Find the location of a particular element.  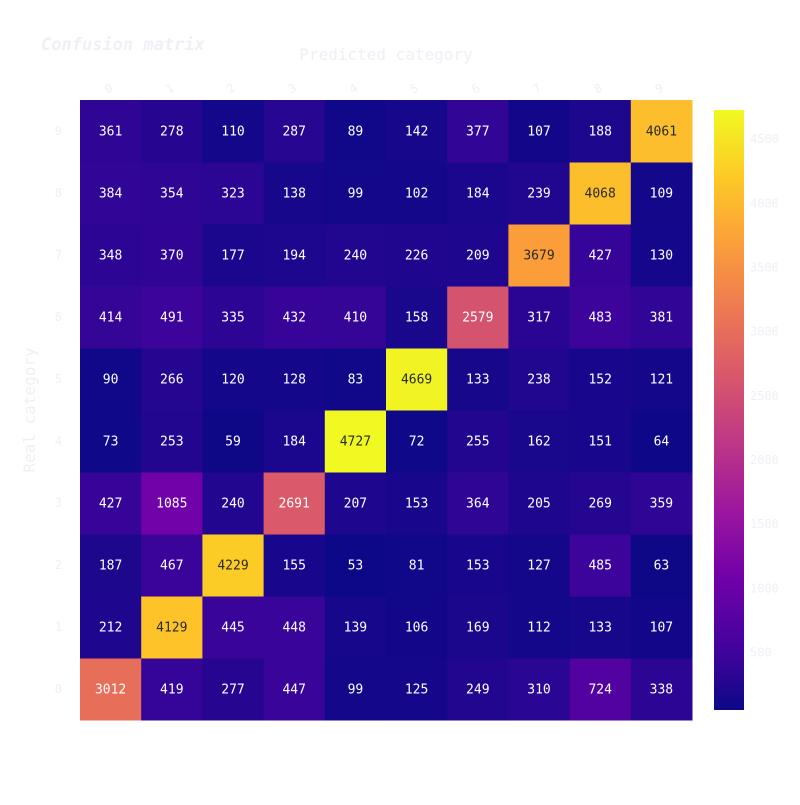

cell-value-label: 1085 is located at coordinates (171, 504).